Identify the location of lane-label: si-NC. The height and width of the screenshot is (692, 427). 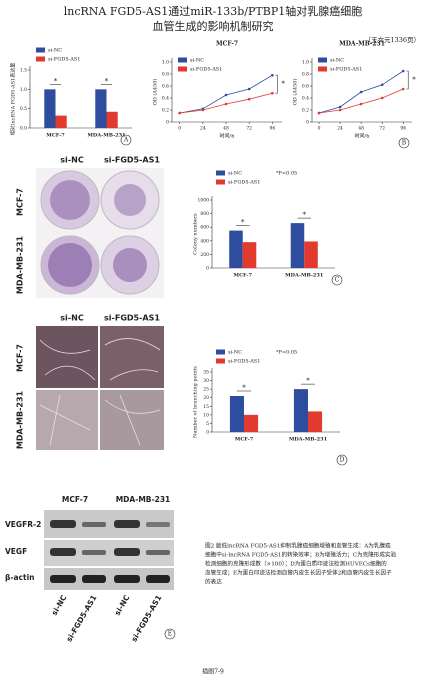
(59, 605).